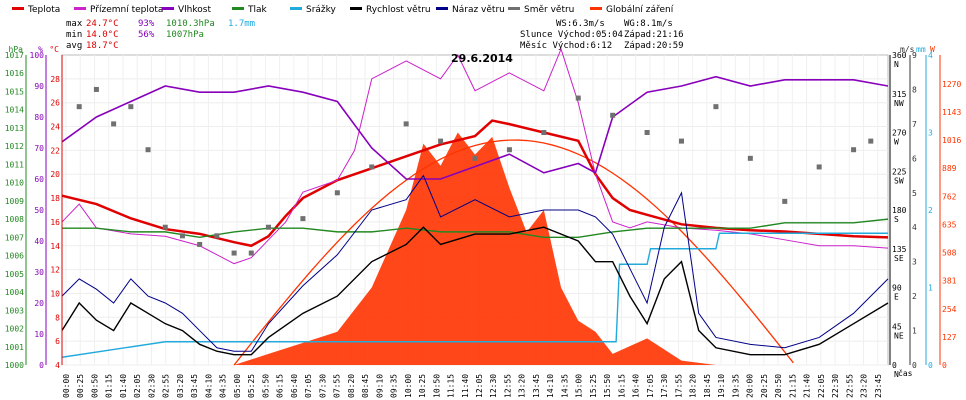  I want to click on legend-label-6: Náraz větru, so click(478, 10).